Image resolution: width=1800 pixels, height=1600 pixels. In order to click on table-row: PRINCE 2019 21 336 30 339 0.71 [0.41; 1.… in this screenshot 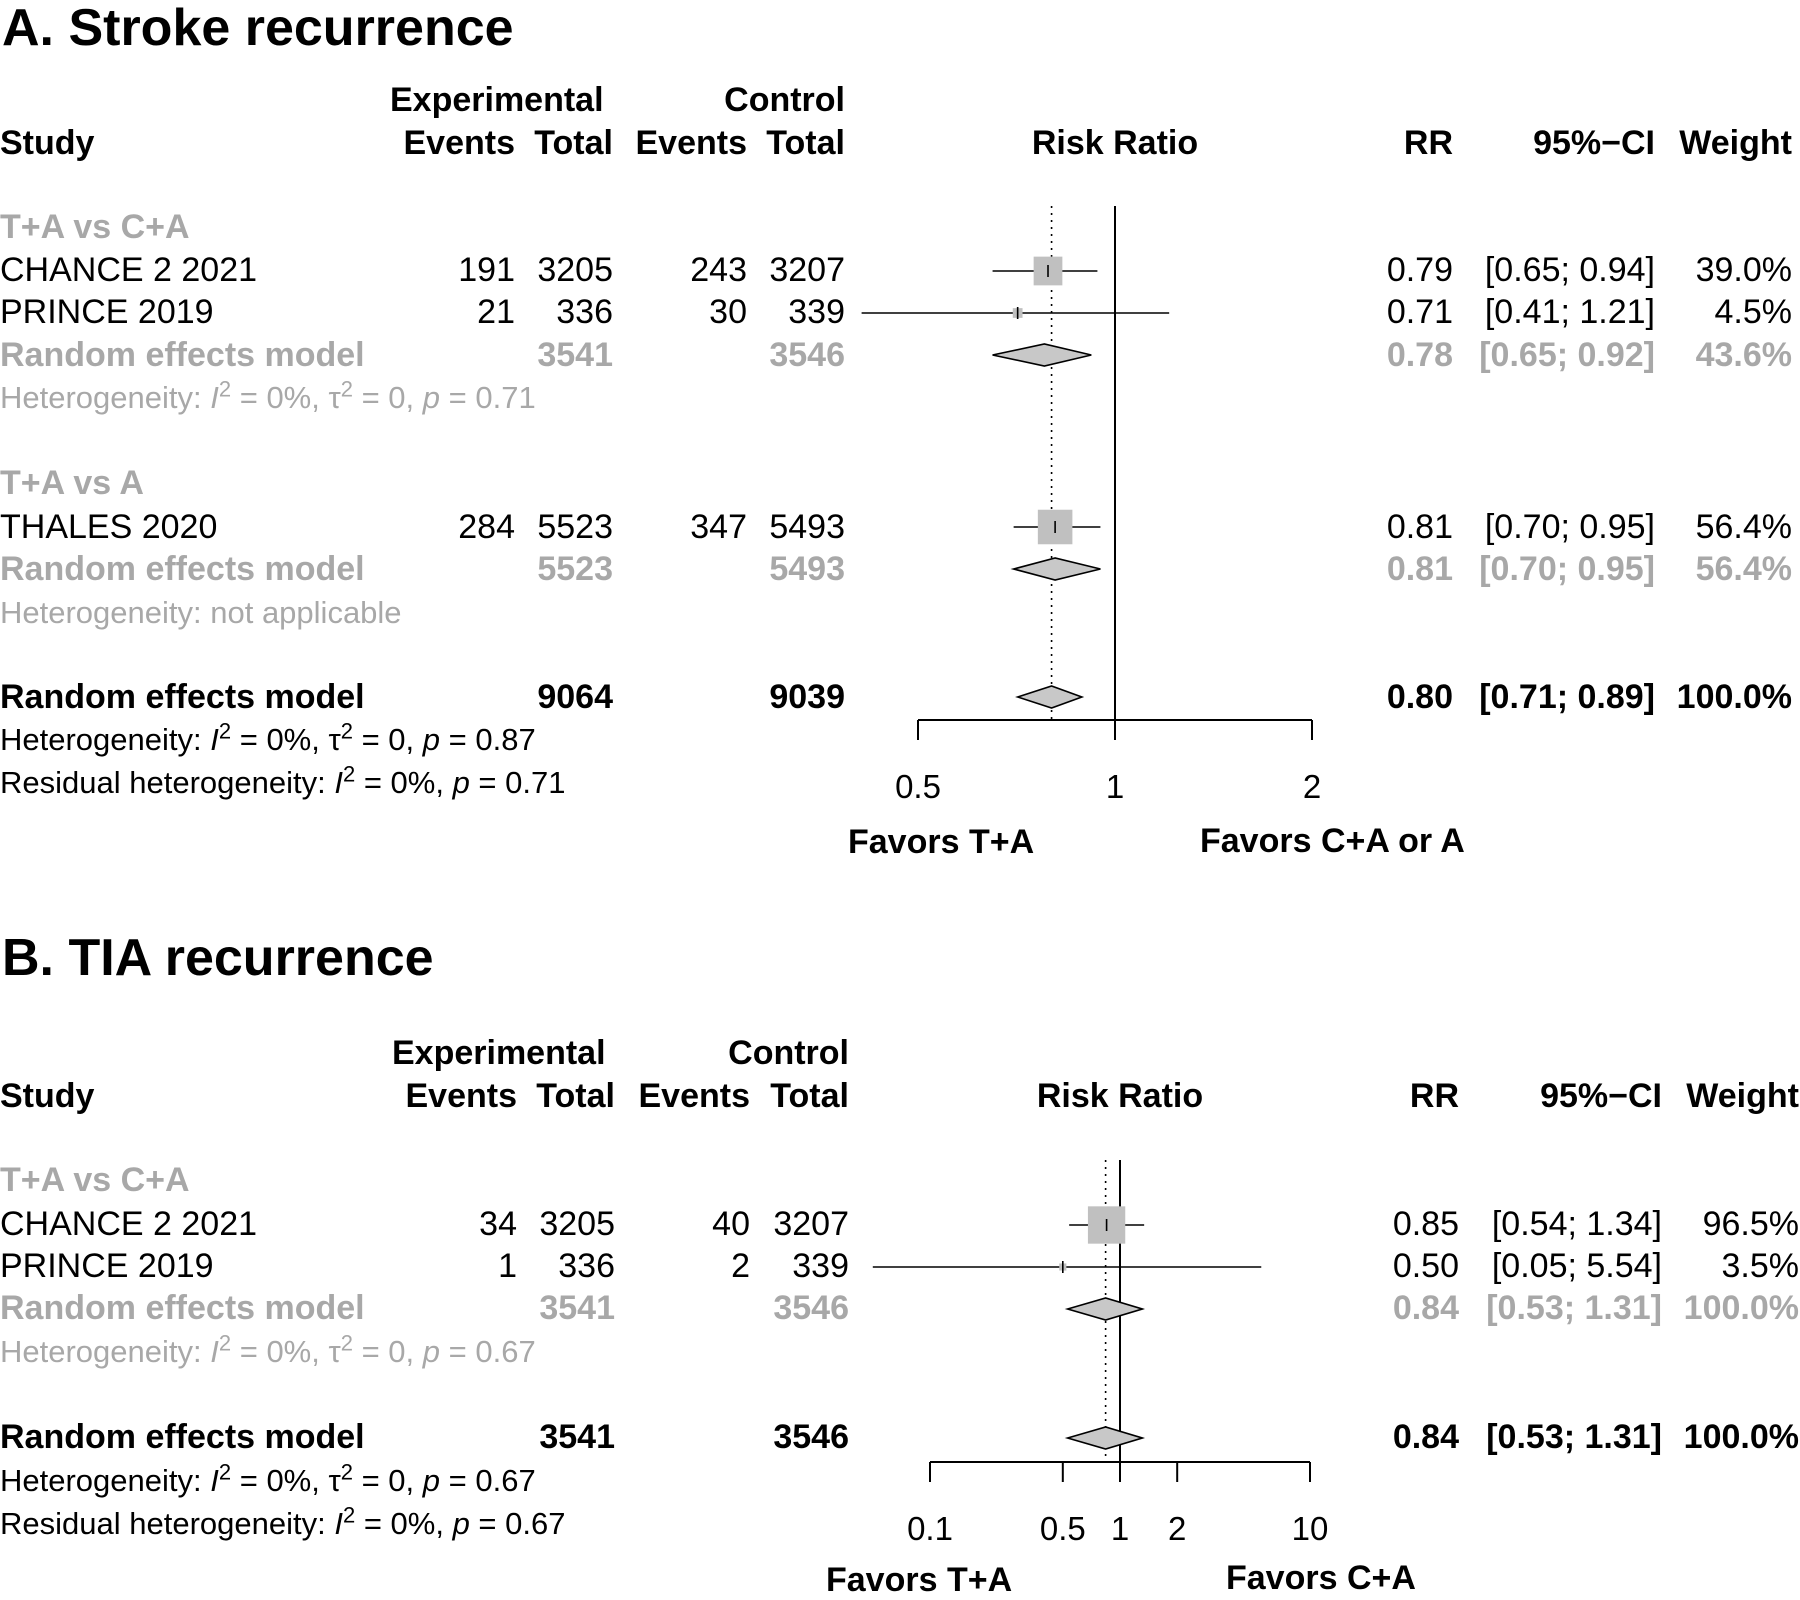, I will do `click(900, 312)`.